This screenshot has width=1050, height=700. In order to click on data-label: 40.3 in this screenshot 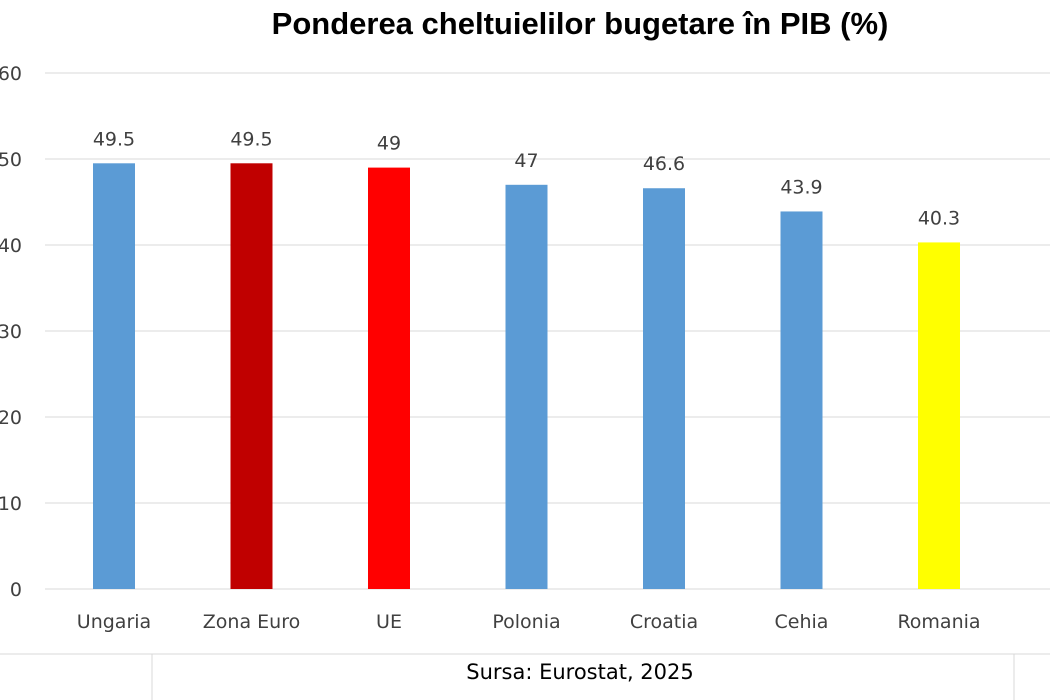, I will do `click(939, 218)`.